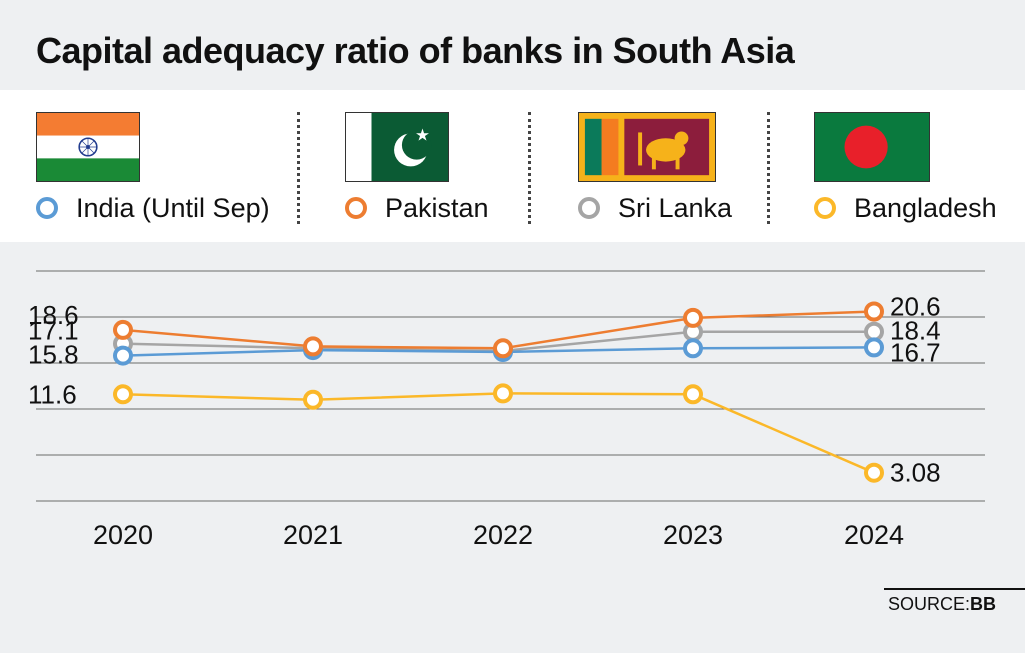  Describe the element at coordinates (929, 604) in the screenshot. I see `source-prefix: SOURCE:` at that location.